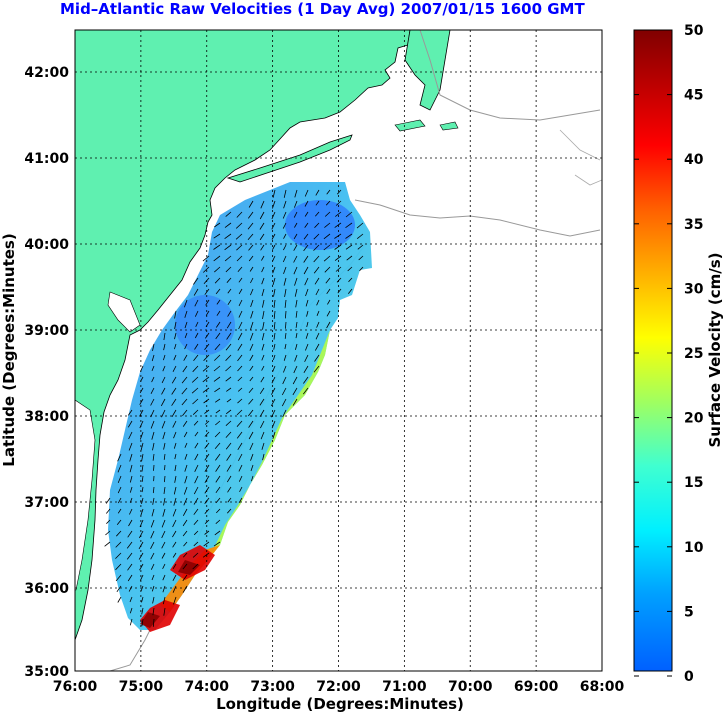  What do you see at coordinates (536, 687) in the screenshot?
I see `x-tick-label: 69:00` at bounding box center [536, 687].